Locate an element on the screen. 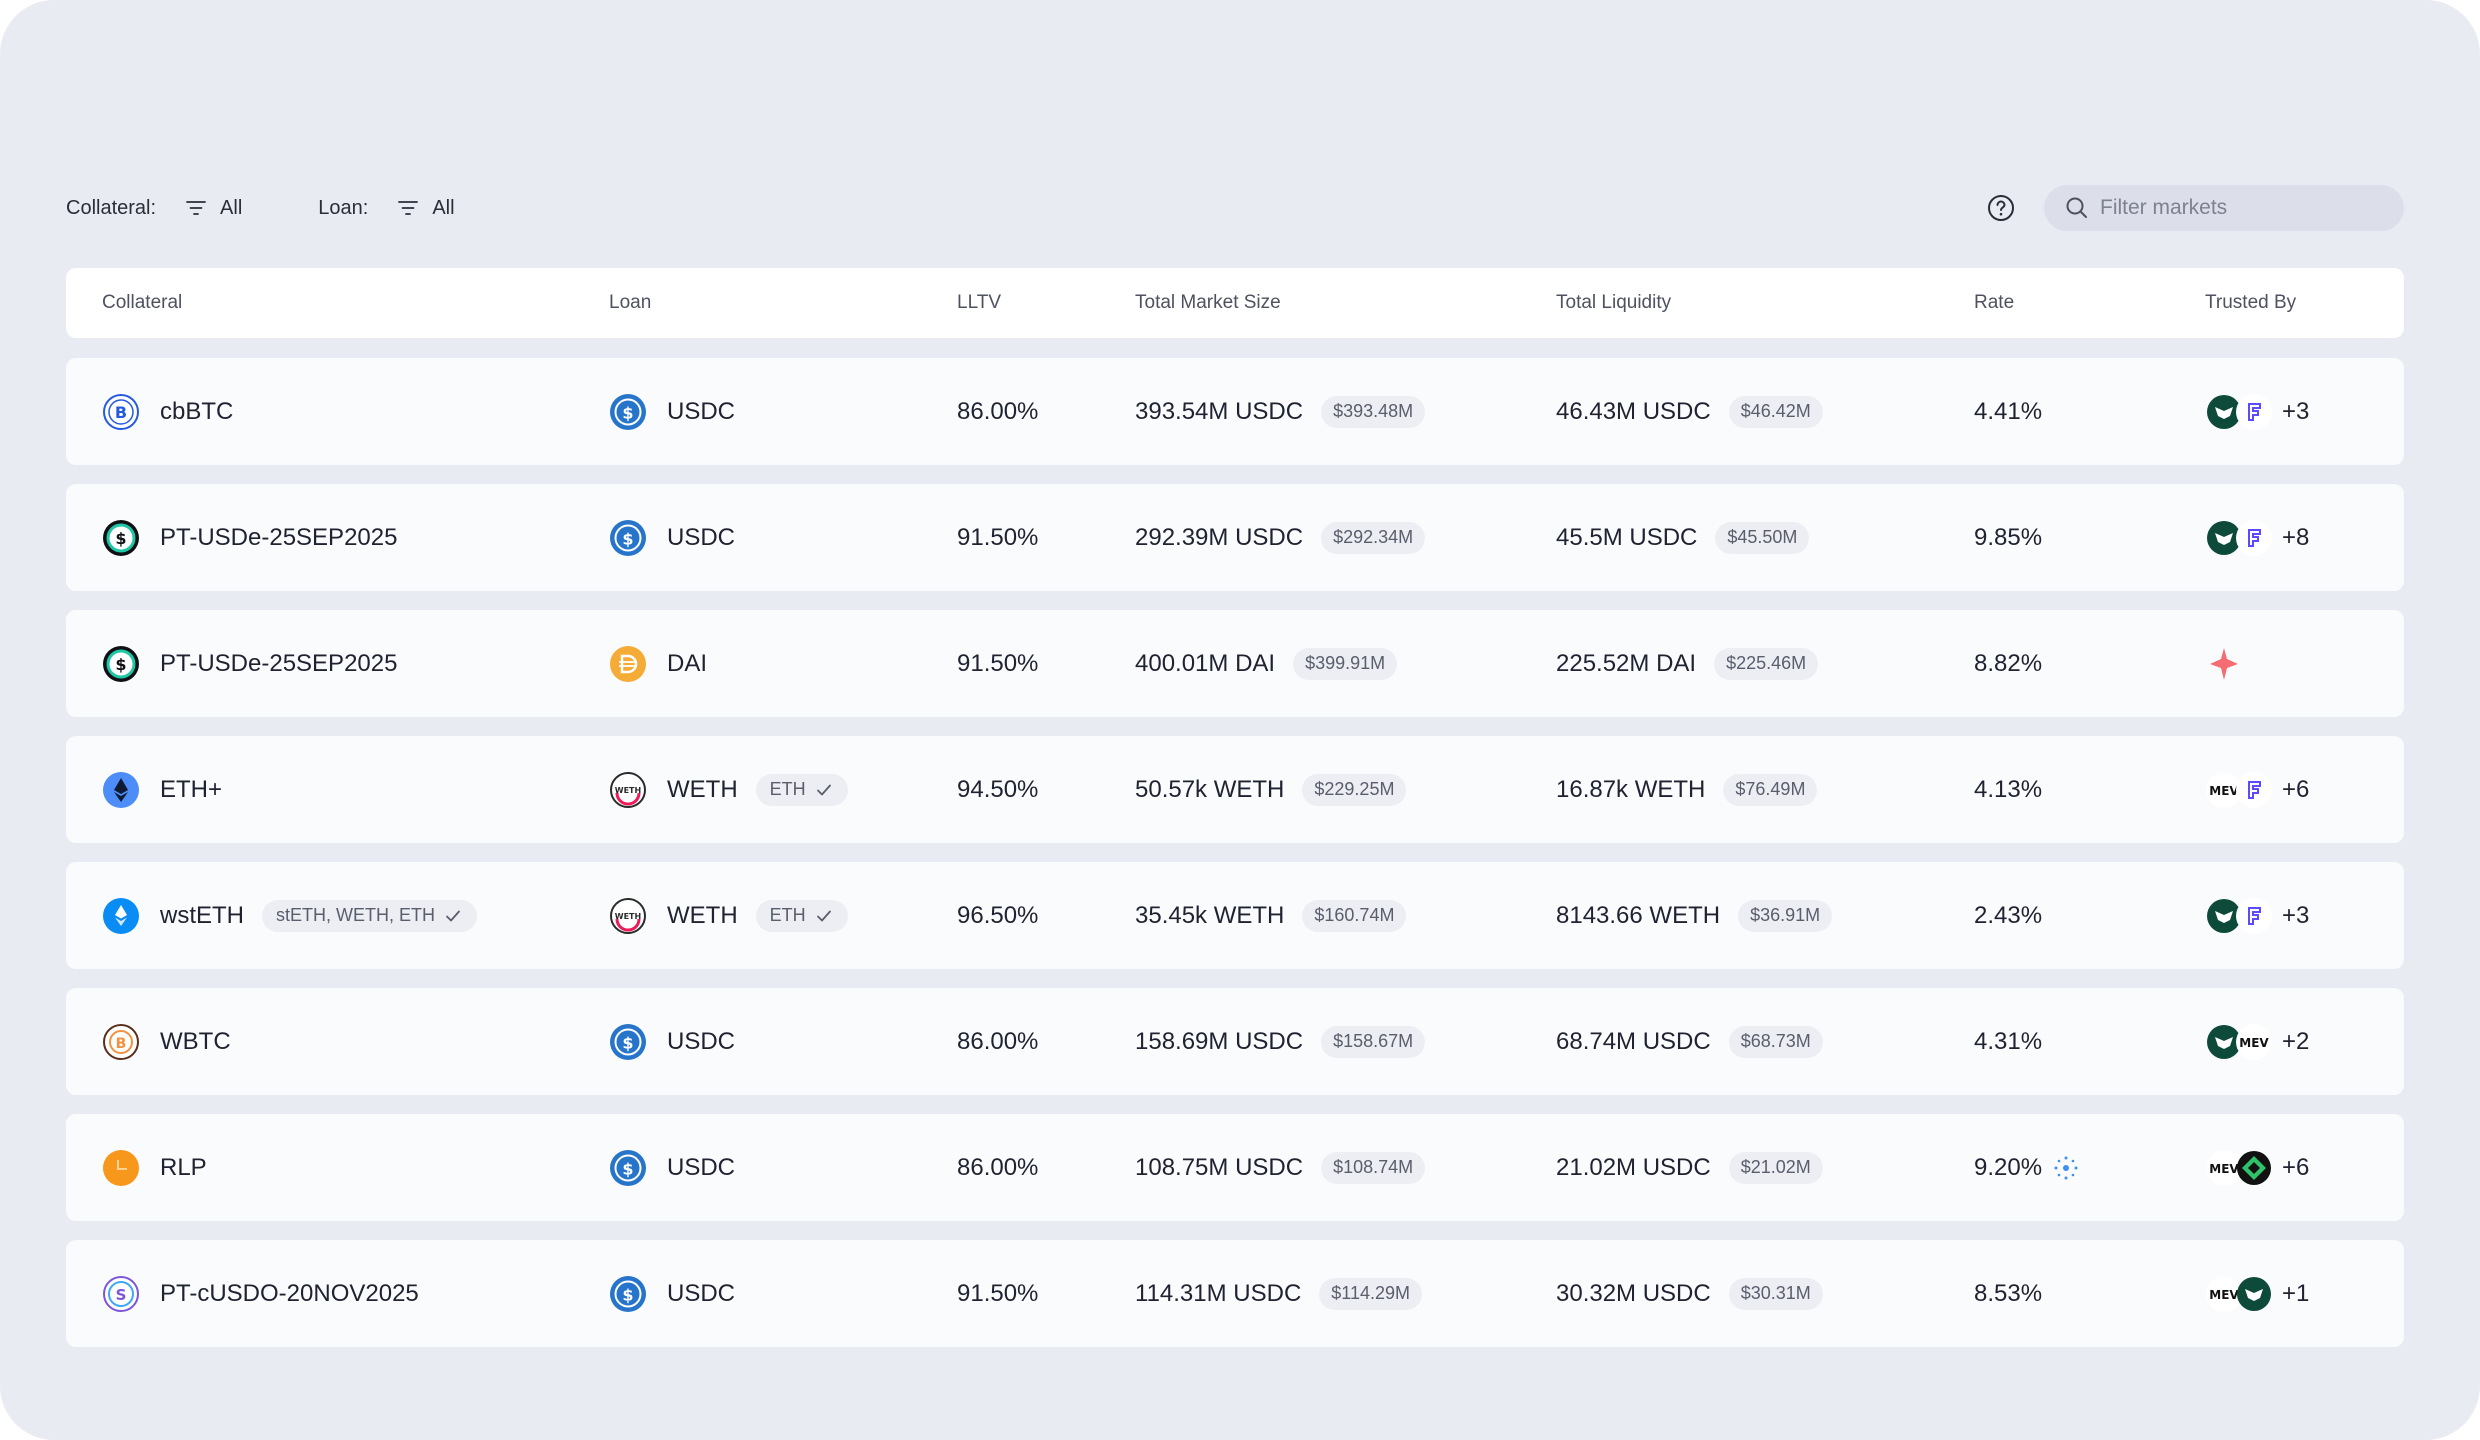  wsteth-icon is located at coordinates (121, 915).